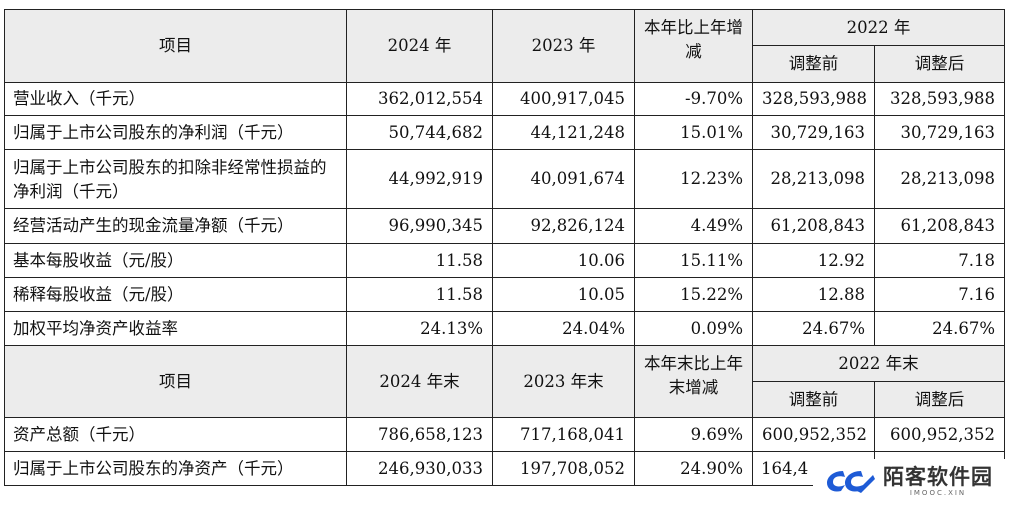 The height and width of the screenshot is (506, 1010). I want to click on header-after-adjust: 调整后, so click(939, 64).